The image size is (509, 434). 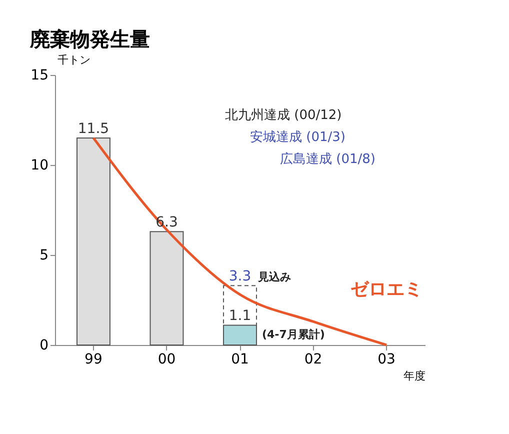 I want to click on annotation: 広島達成 (01/8), so click(x=328, y=159).